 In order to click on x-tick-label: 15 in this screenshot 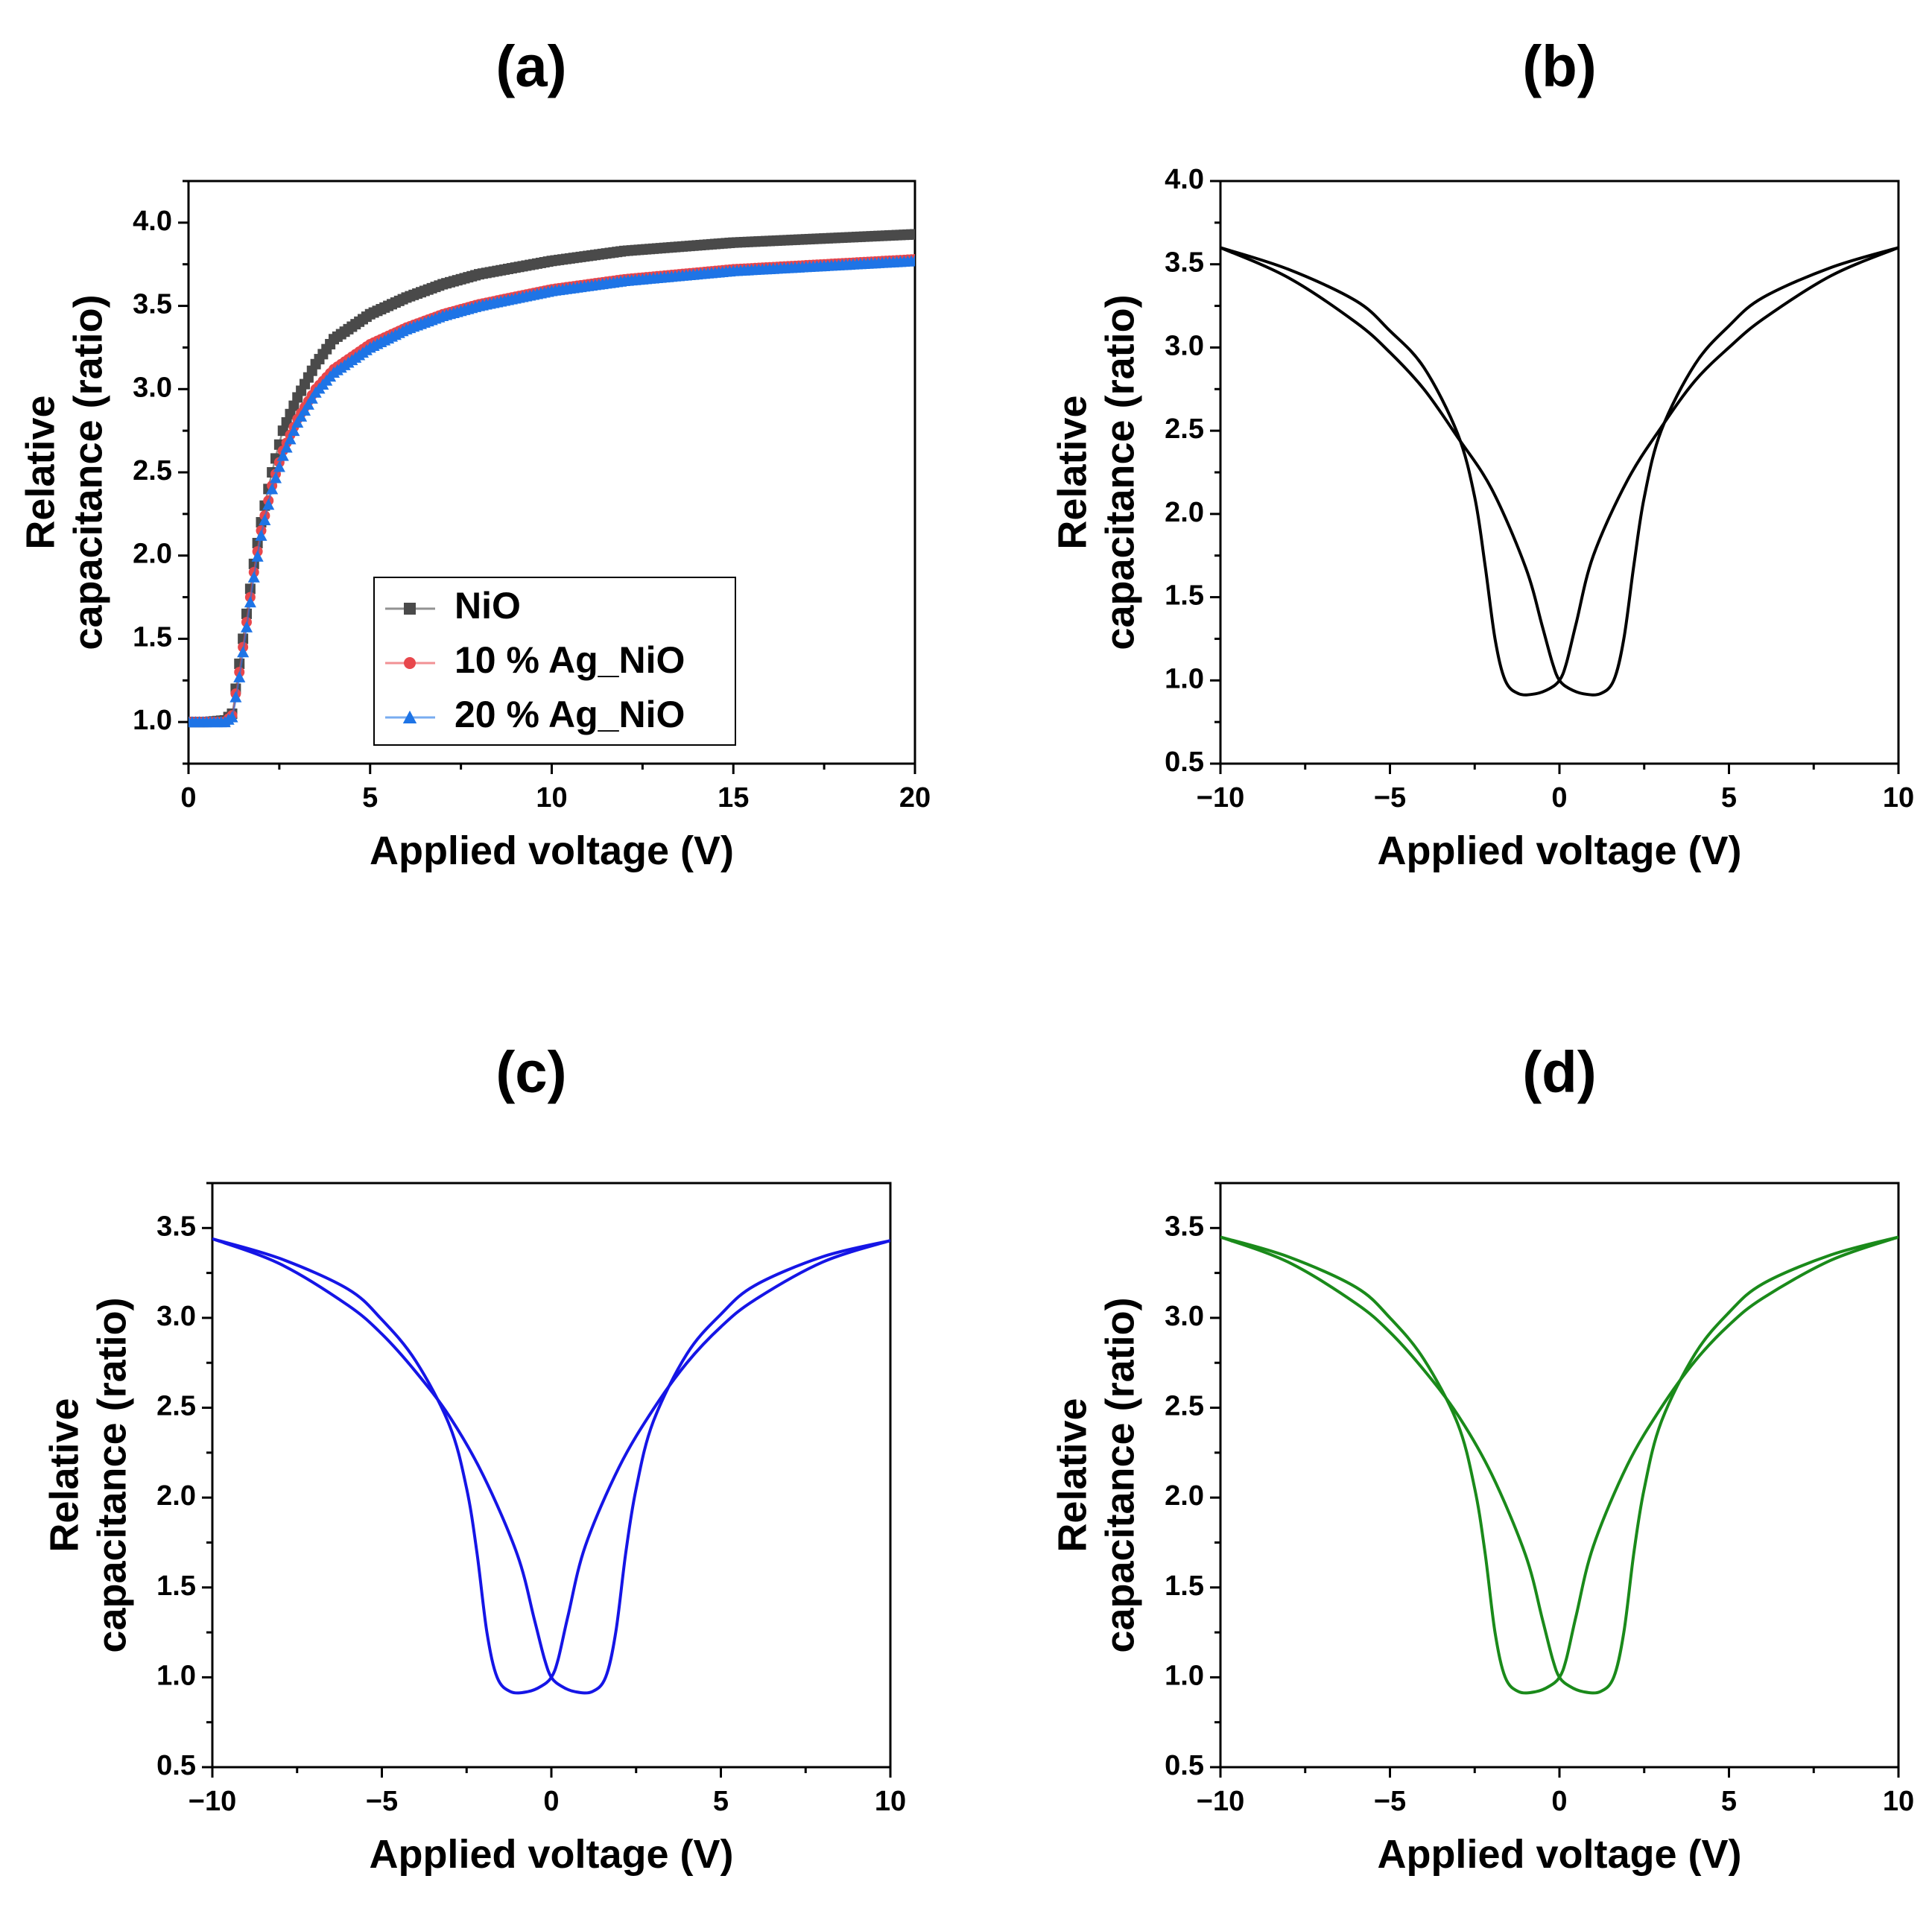, I will do `click(733, 798)`.